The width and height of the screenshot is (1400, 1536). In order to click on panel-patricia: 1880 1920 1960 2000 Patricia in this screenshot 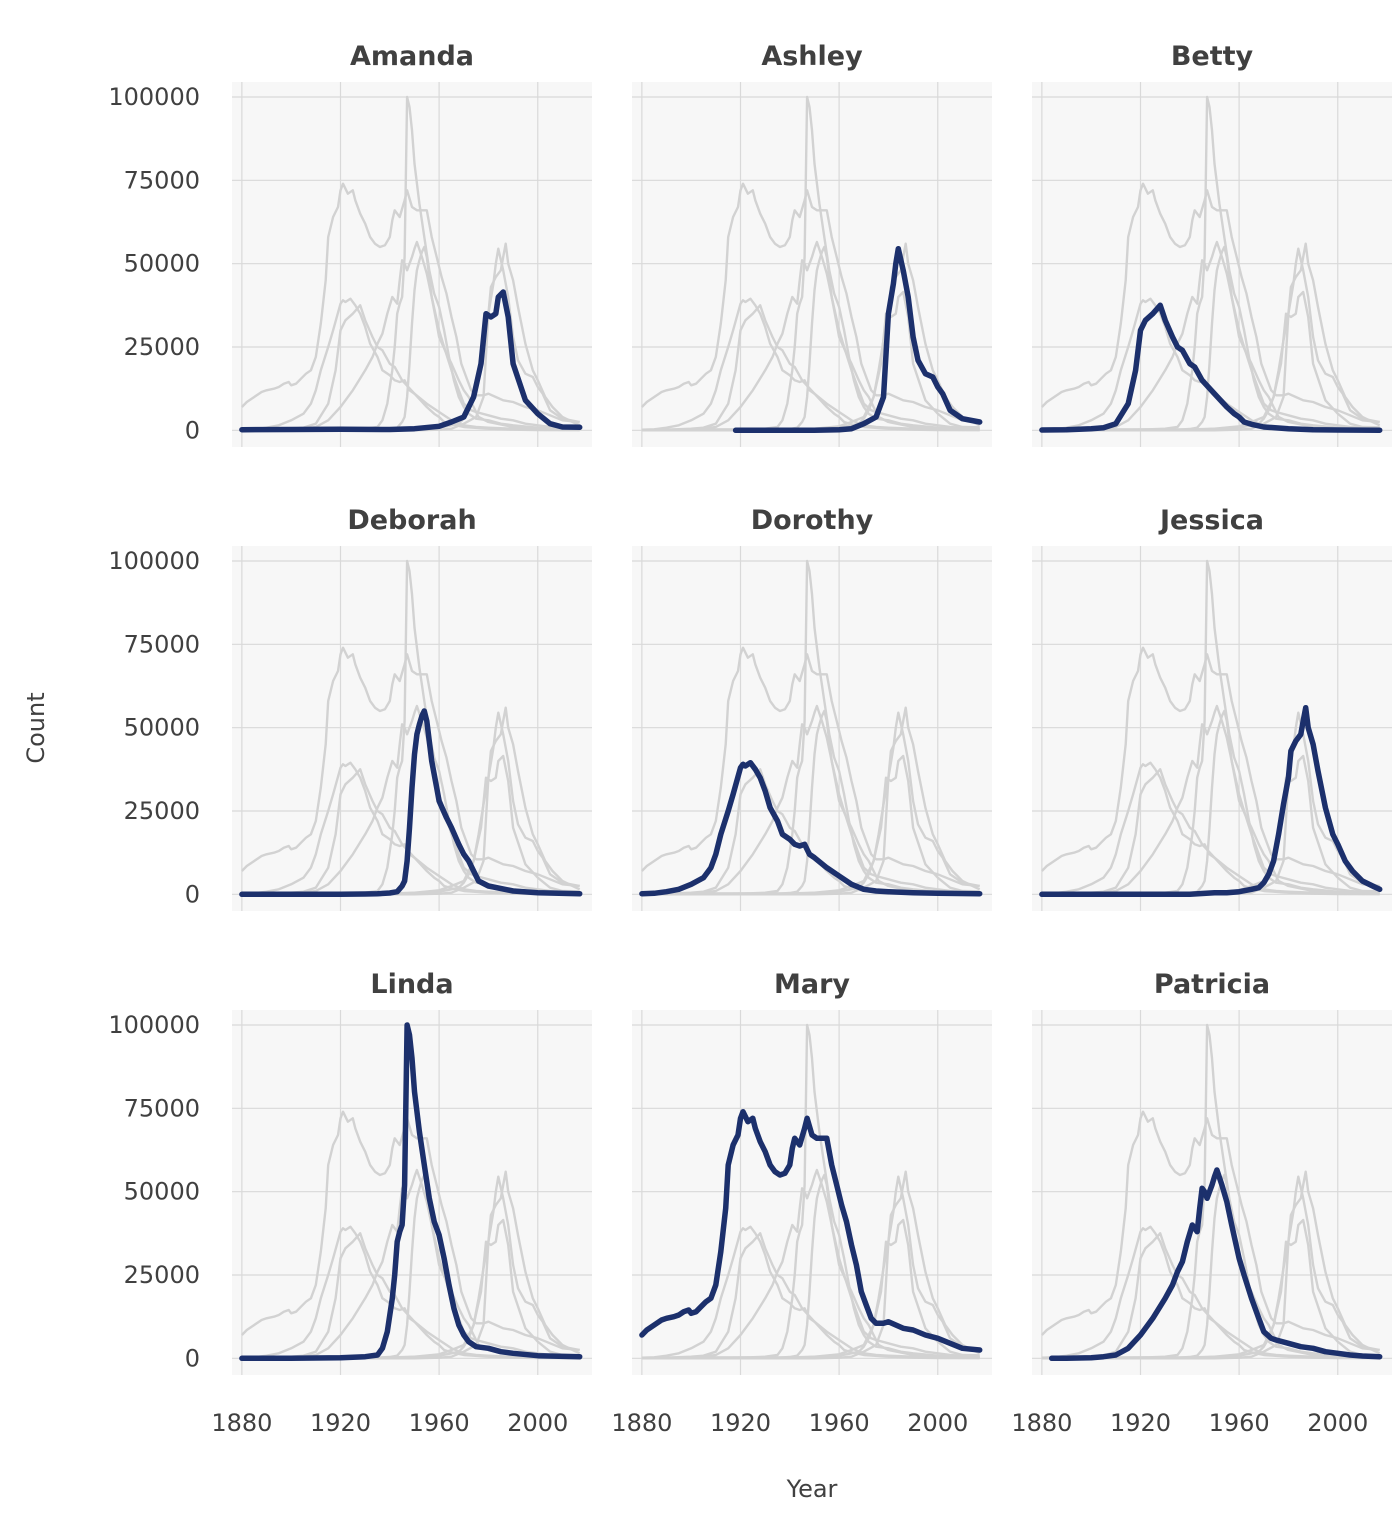, I will do `click(1201, 1203)`.